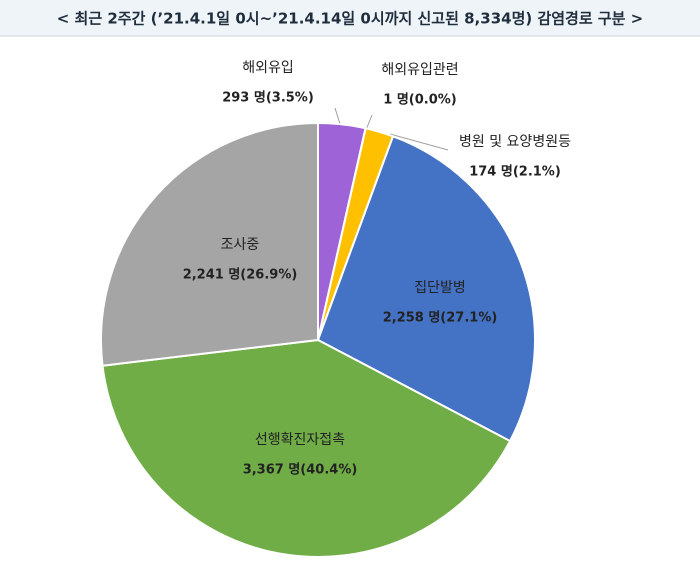 The height and width of the screenshot is (570, 700). Describe the element at coordinates (300, 470) in the screenshot. I see `slice-value-label: 3,367 명(40.4%)` at that location.